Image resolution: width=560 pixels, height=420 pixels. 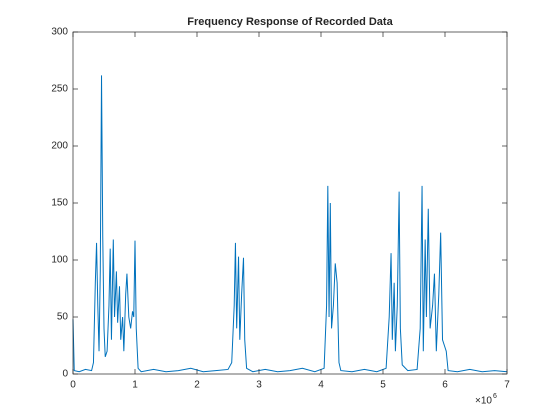 I want to click on x-tick-label: 7, so click(x=507, y=385).